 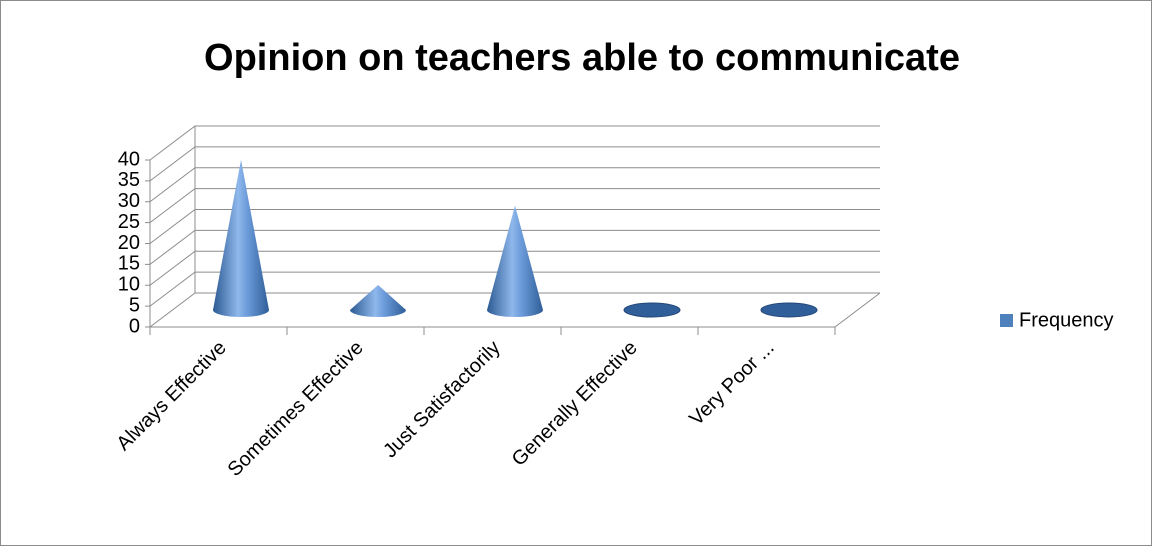 What do you see at coordinates (134, 326) in the screenshot?
I see `y-tick-label: 0` at bounding box center [134, 326].